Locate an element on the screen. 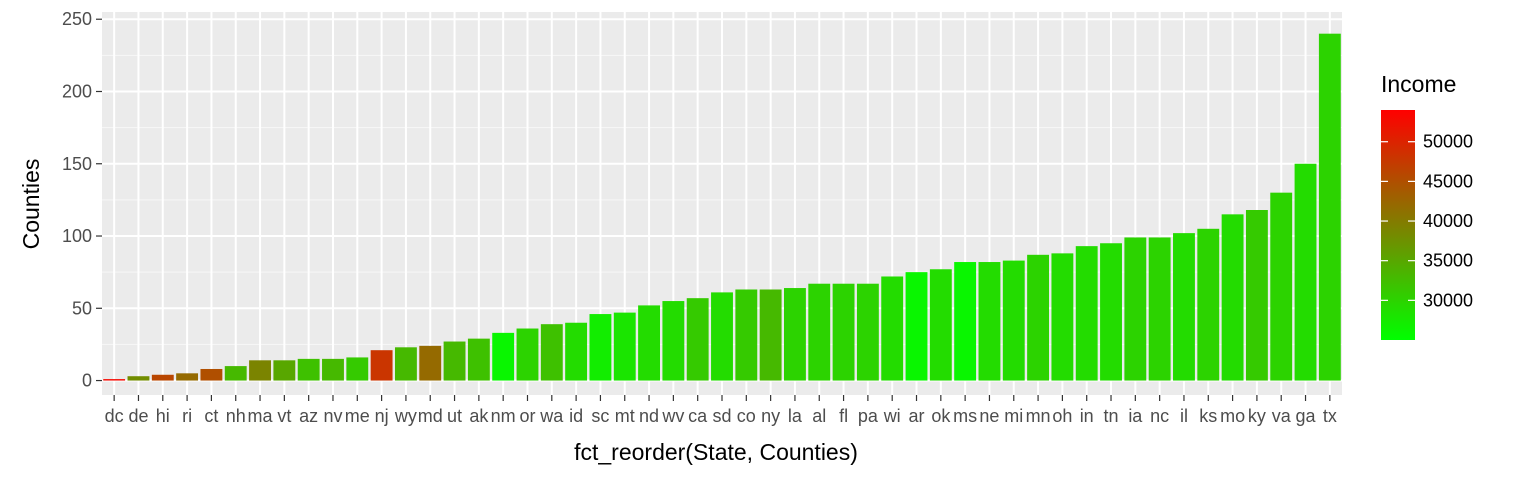  bar-la is located at coordinates (795, 334).